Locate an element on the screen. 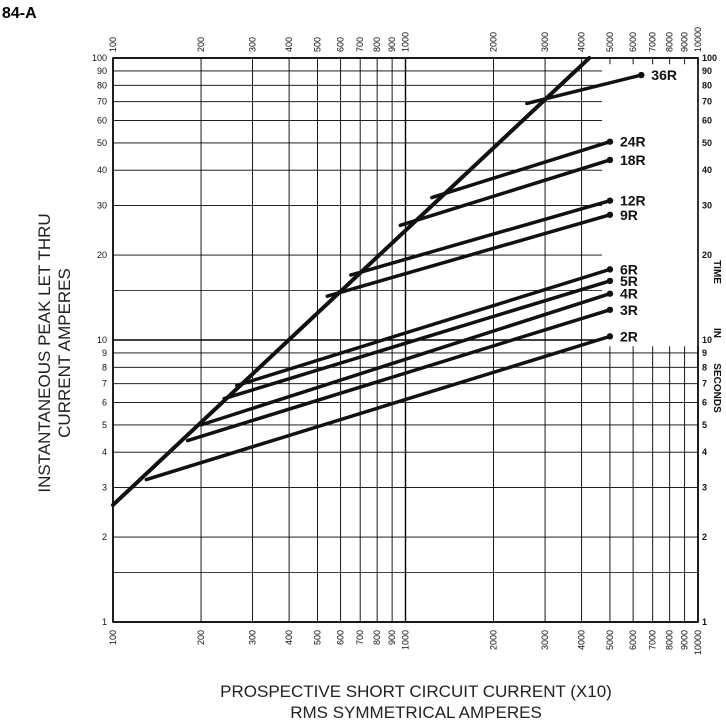 The width and height of the screenshot is (726, 726). series-line-6R is located at coordinates (423, 327).